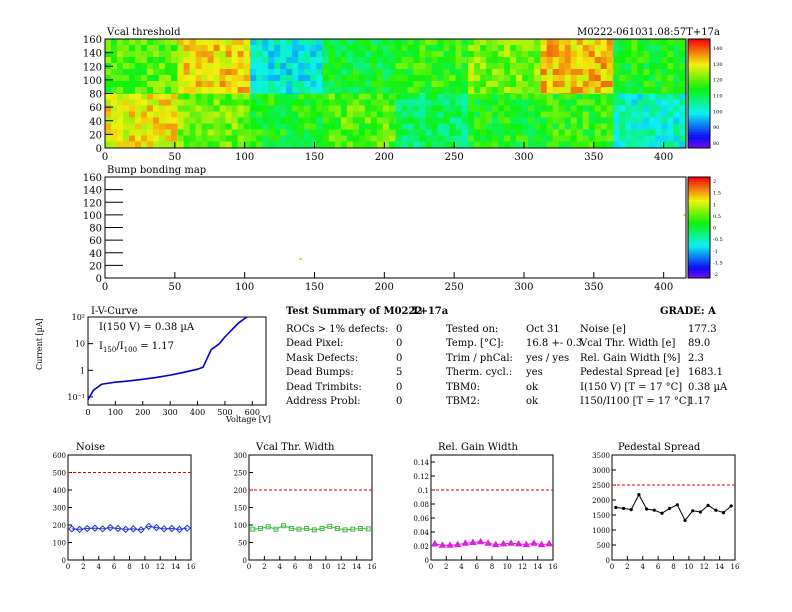 This screenshot has width=792, height=612. Describe the element at coordinates (716, 128) in the screenshot. I see `vcal-colorbar-label: 90` at that location.